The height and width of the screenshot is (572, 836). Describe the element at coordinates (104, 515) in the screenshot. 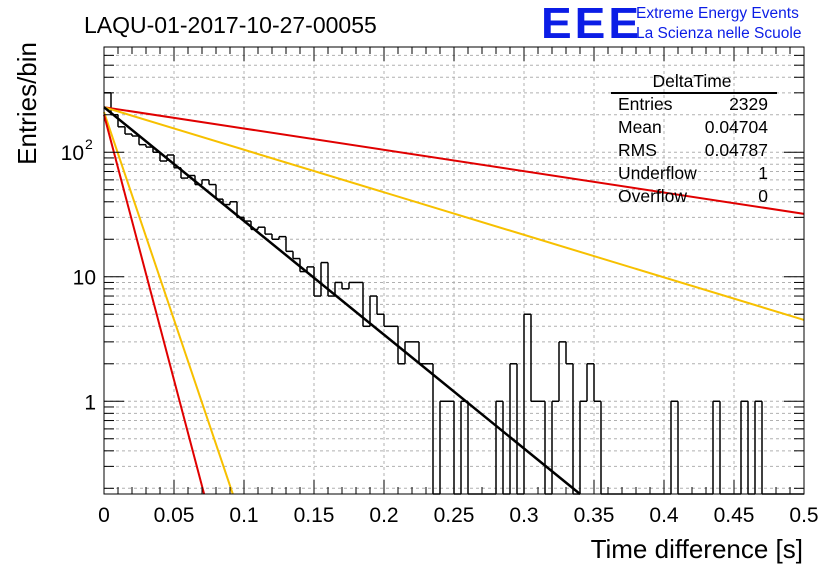

I see `x-tick-label: 0` at that location.